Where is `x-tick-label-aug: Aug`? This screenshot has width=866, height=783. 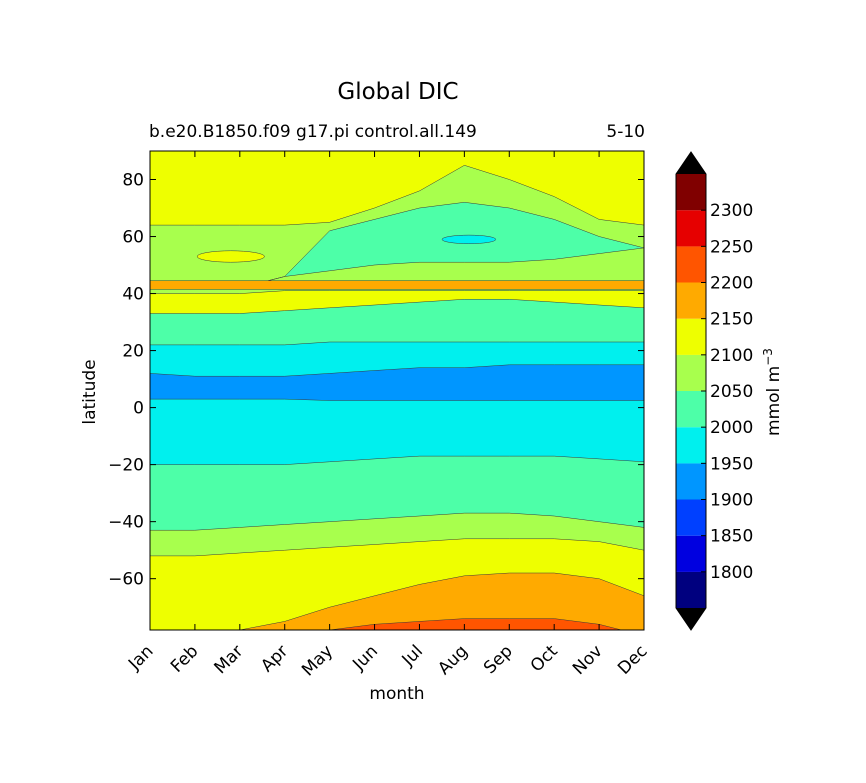 x-tick-label-aug: Aug is located at coordinates (453, 660).